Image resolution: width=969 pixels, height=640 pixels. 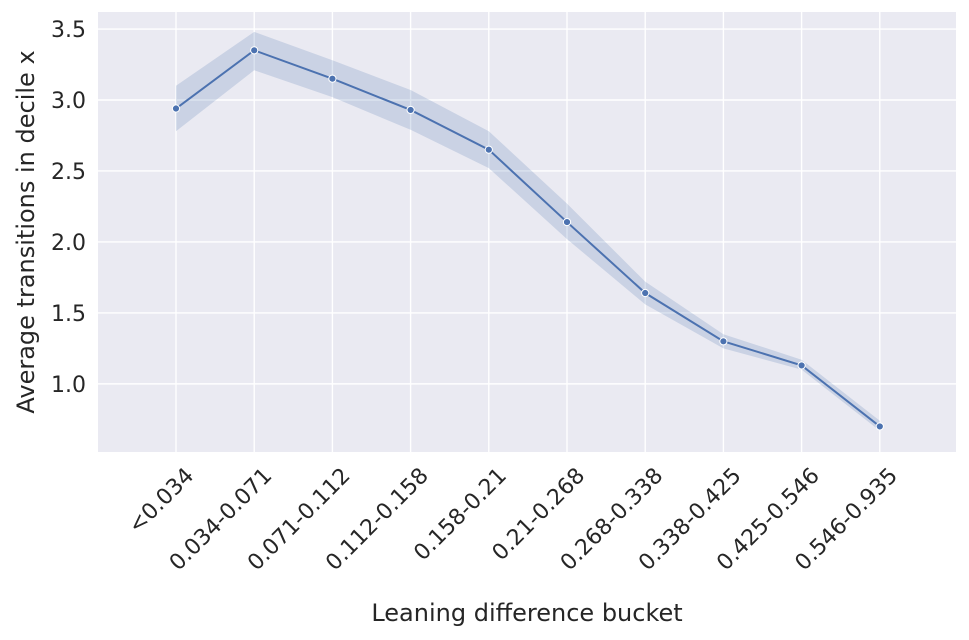 I want to click on y-tick-label: 3.0, so click(x=68, y=101).